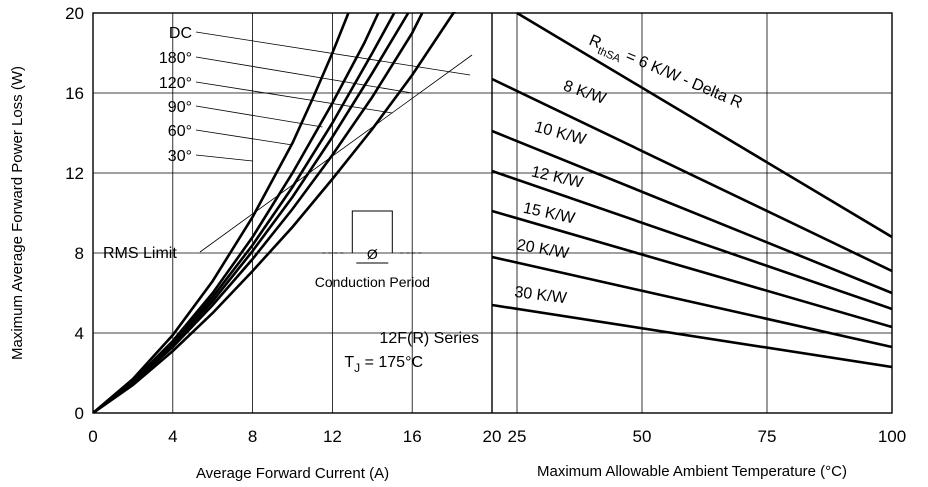  I want to click on x-tick-label: 8, so click(252, 436).